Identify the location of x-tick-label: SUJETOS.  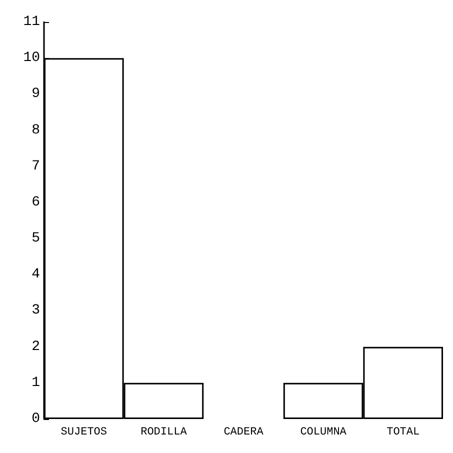
(84, 432).